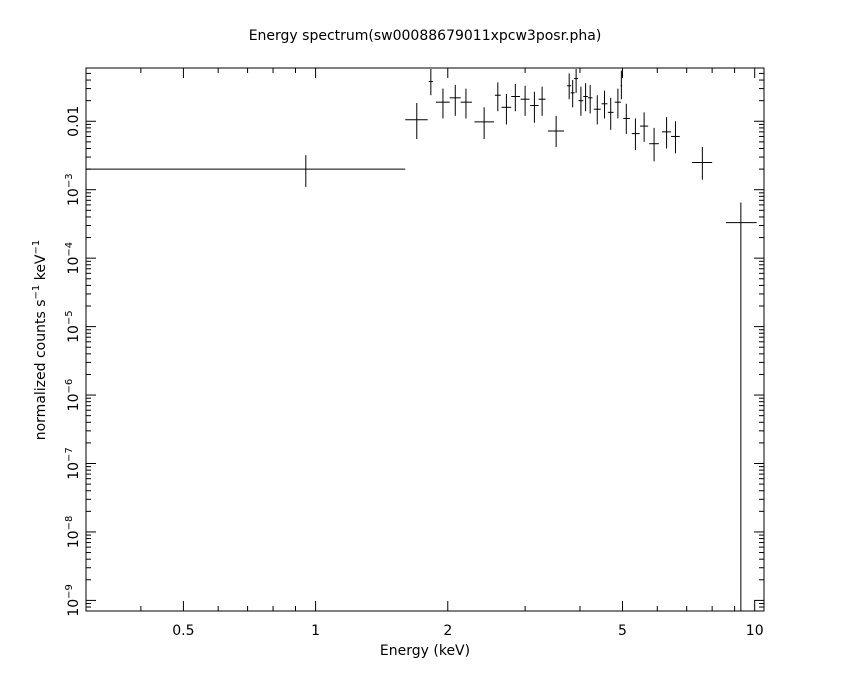 The image size is (850, 680). What do you see at coordinates (41, 269) in the screenshot?
I see `y-axis-label-unit: keV` at bounding box center [41, 269].